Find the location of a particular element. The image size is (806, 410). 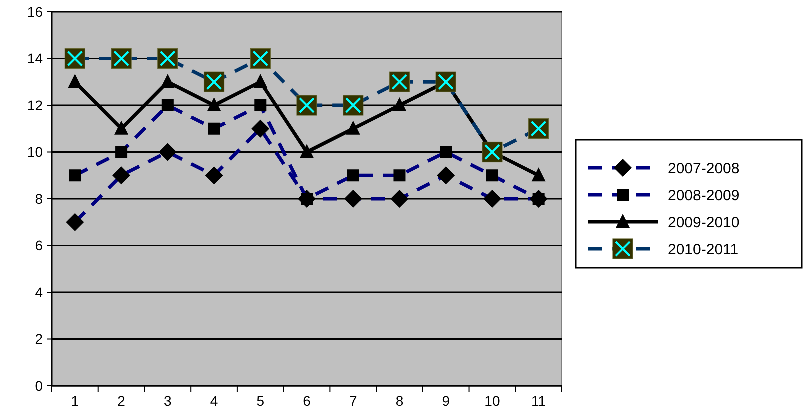

x-tick-label: 11 is located at coordinates (539, 401).